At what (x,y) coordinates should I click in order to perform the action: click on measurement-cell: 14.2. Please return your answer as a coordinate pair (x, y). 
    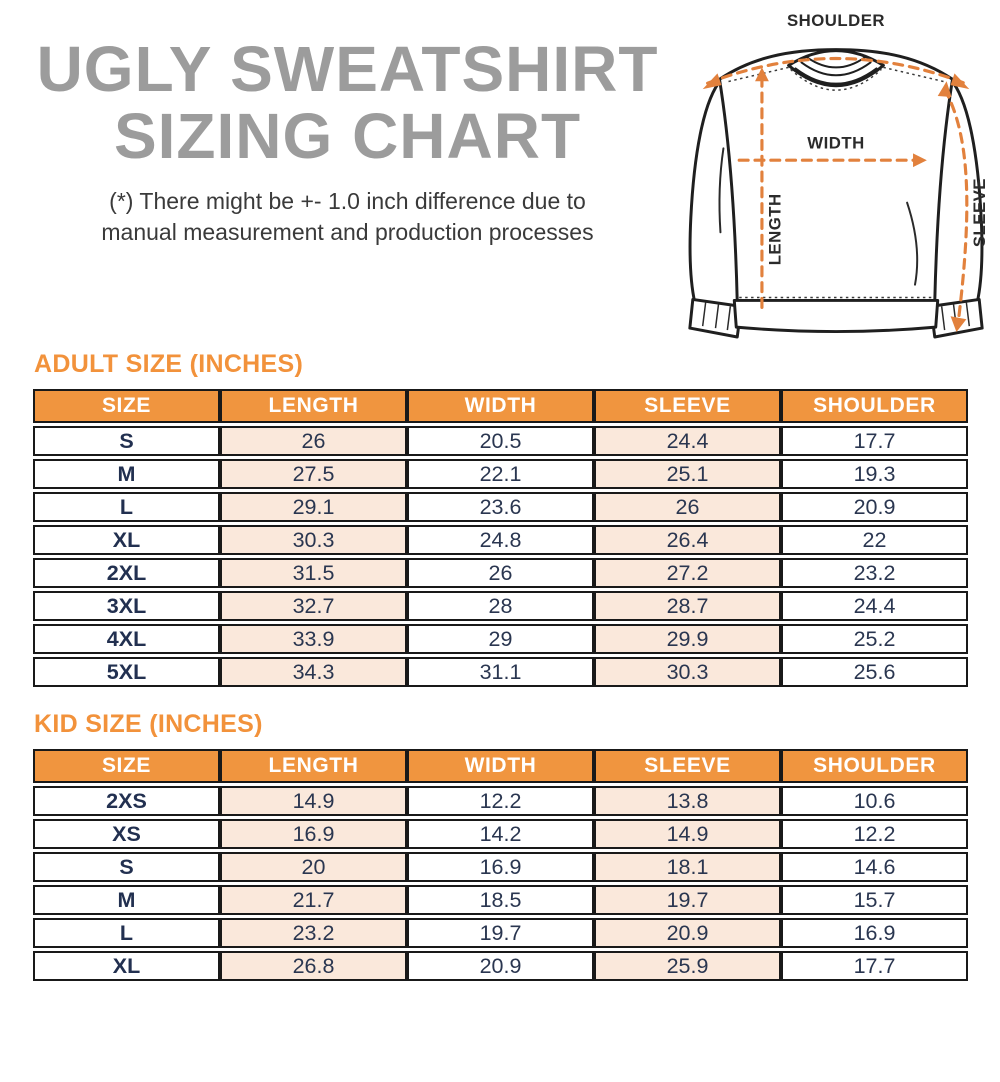
    Looking at the image, I should click on (500, 834).